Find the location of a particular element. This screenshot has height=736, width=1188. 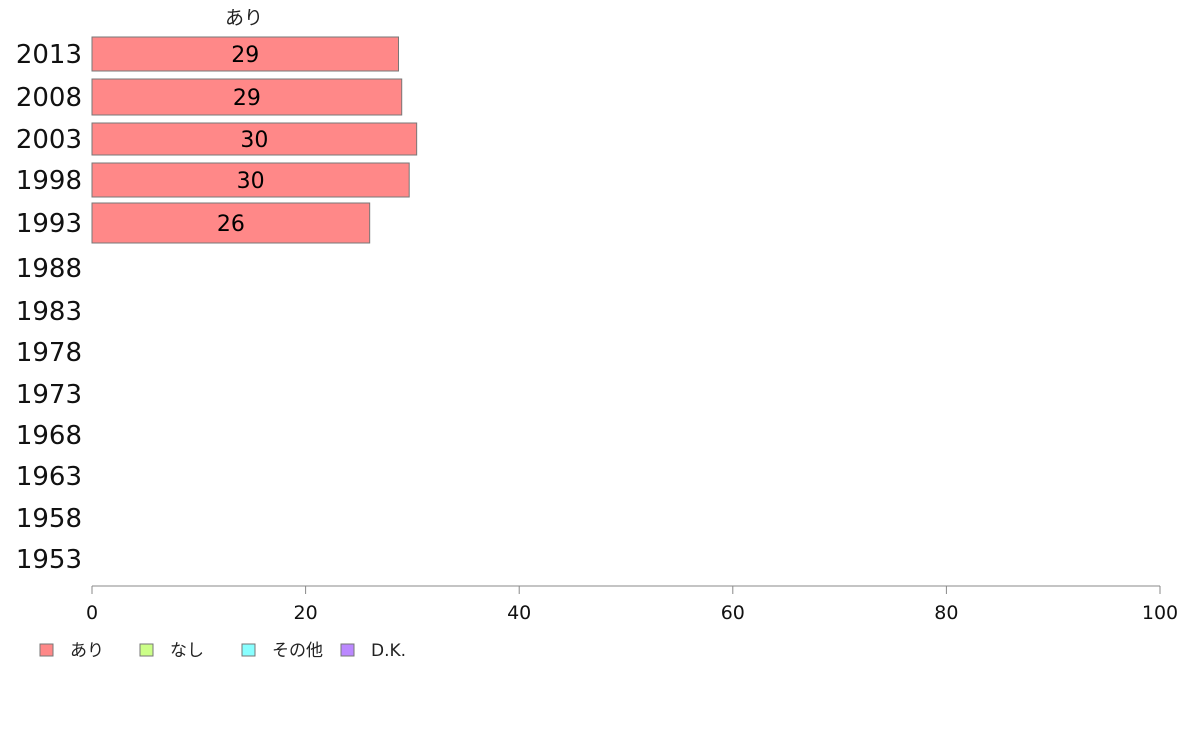

x-tick-label-60: 60 is located at coordinates (733, 613).